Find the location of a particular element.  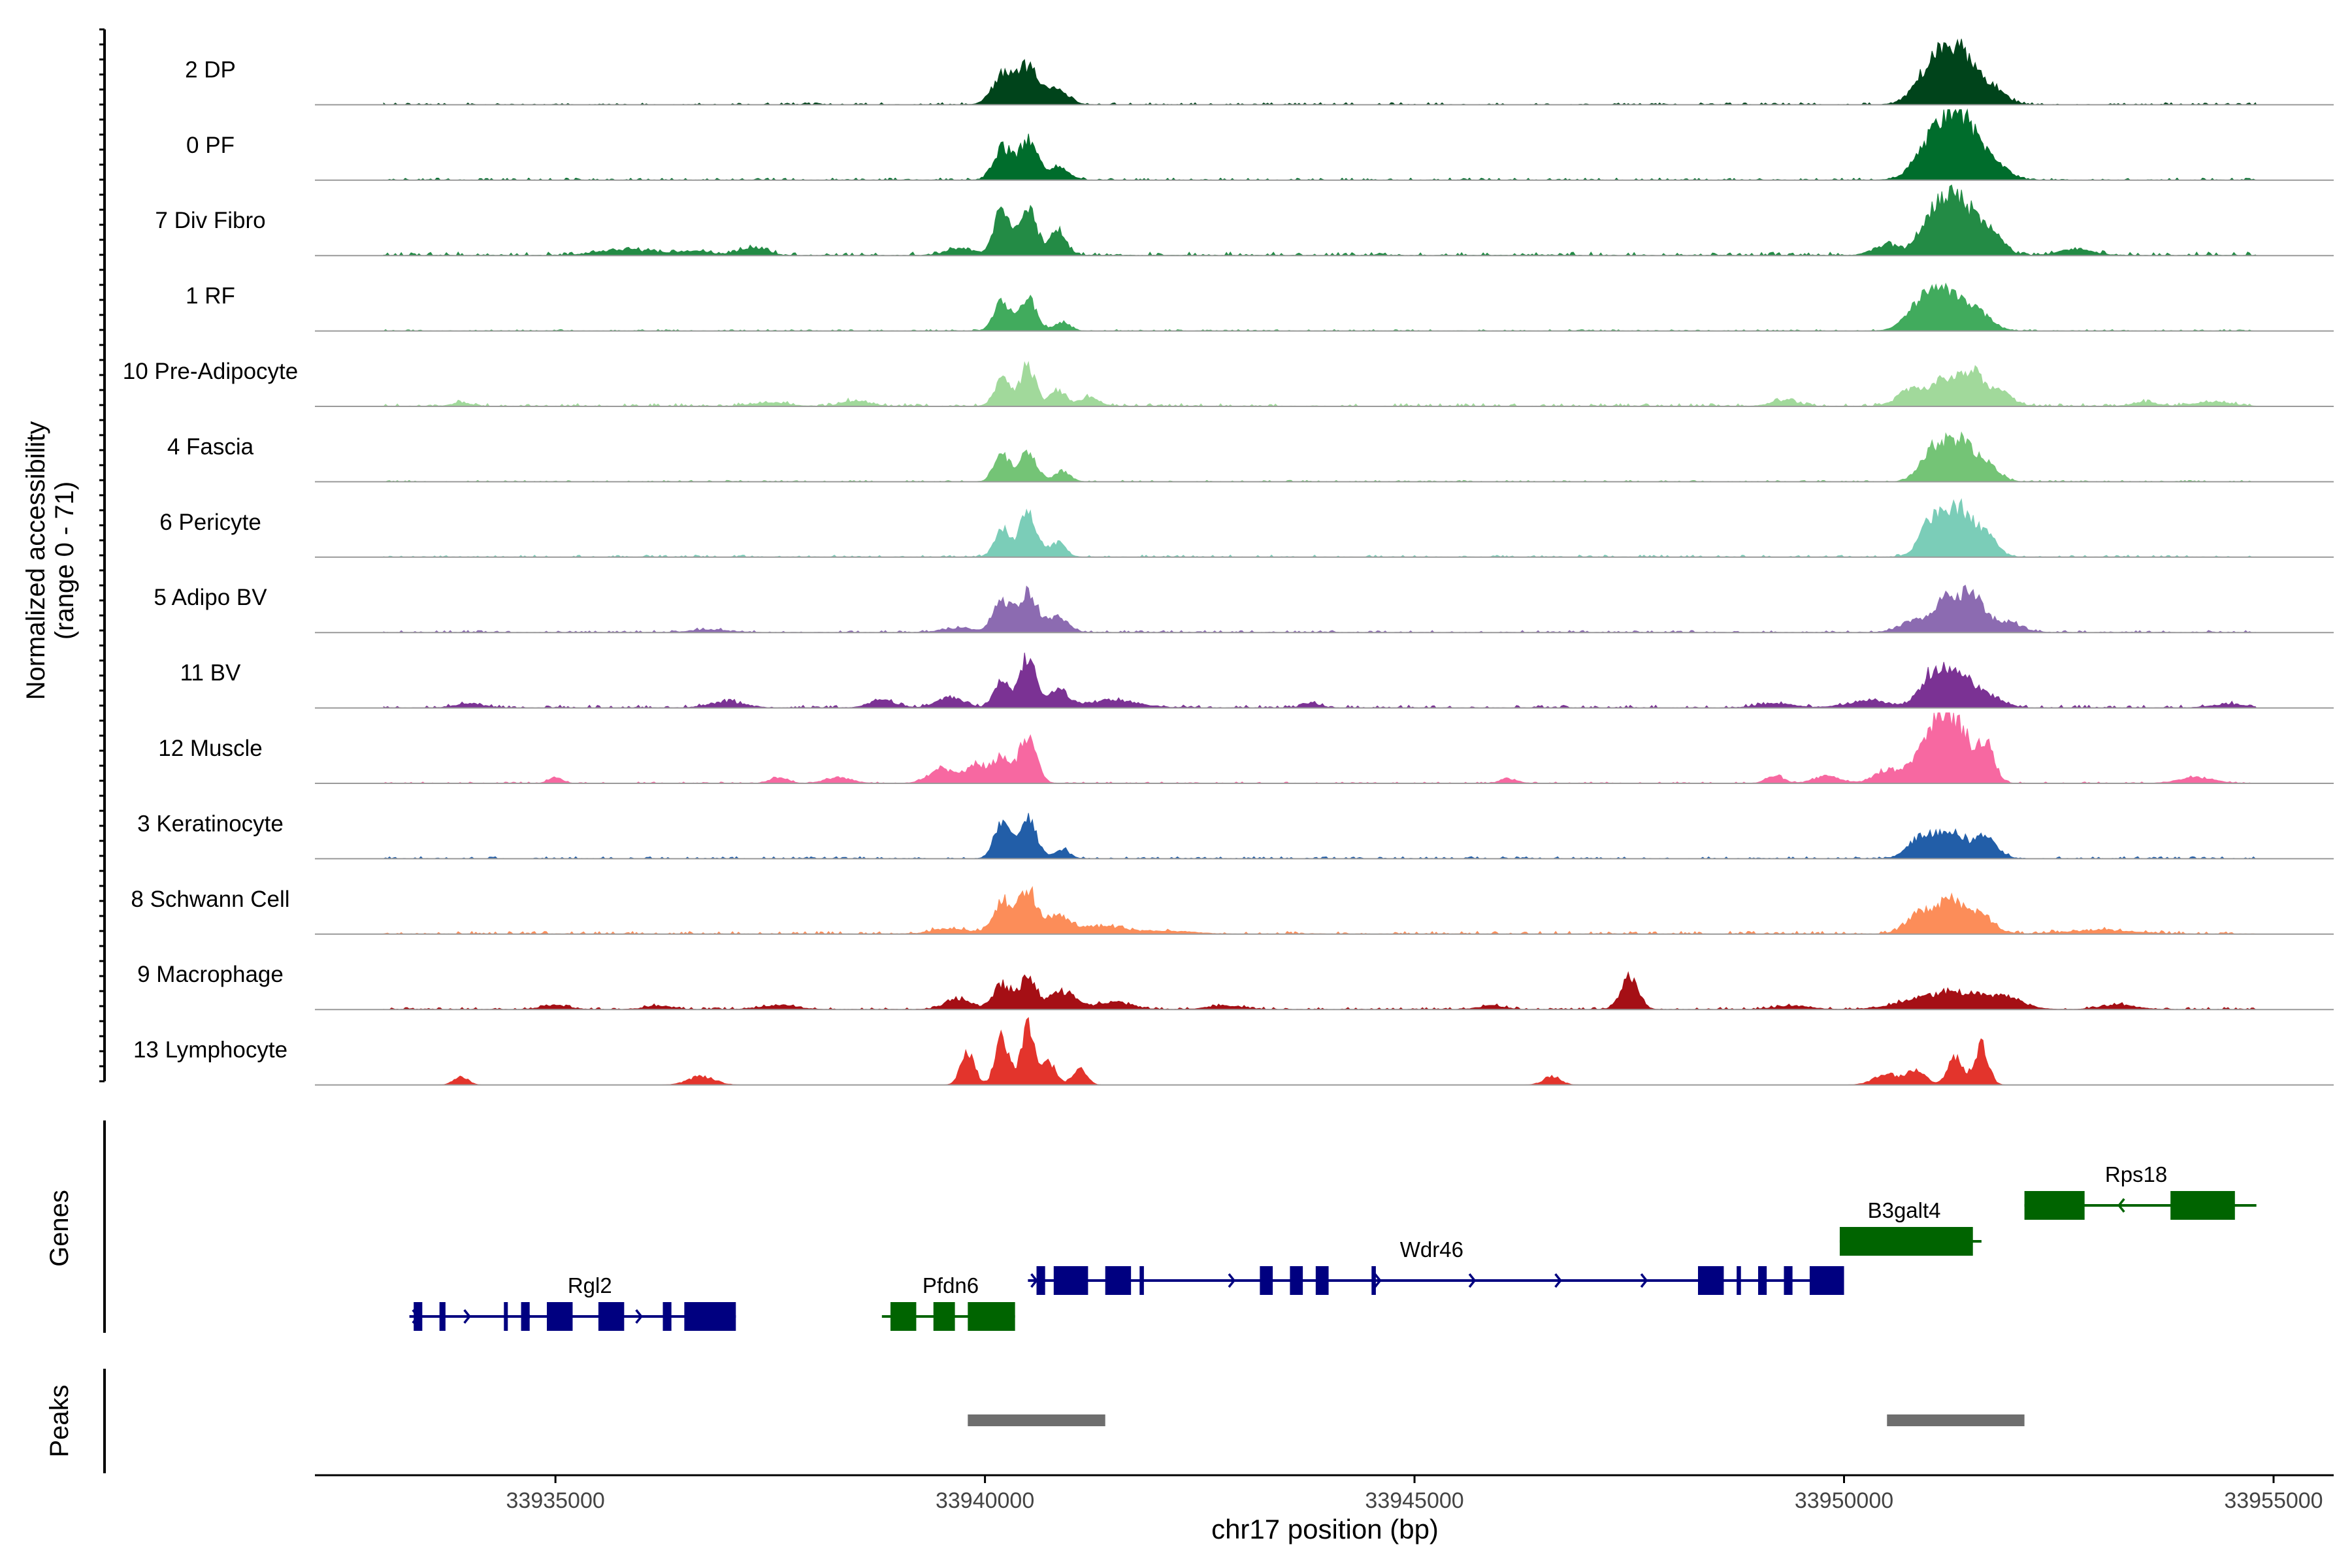

coverage-track: 10 Pre-Adipocyte is located at coordinates (1228, 383).